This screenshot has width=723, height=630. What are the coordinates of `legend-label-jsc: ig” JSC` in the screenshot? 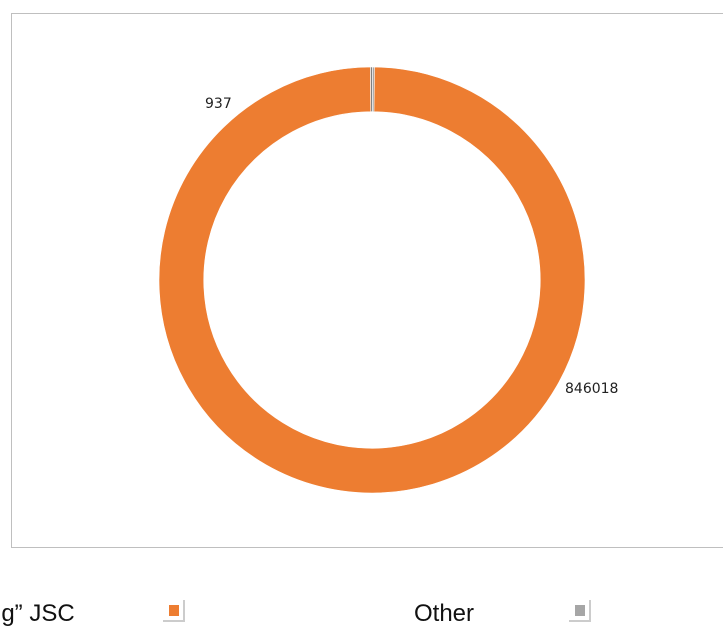 It's located at (37, 613).